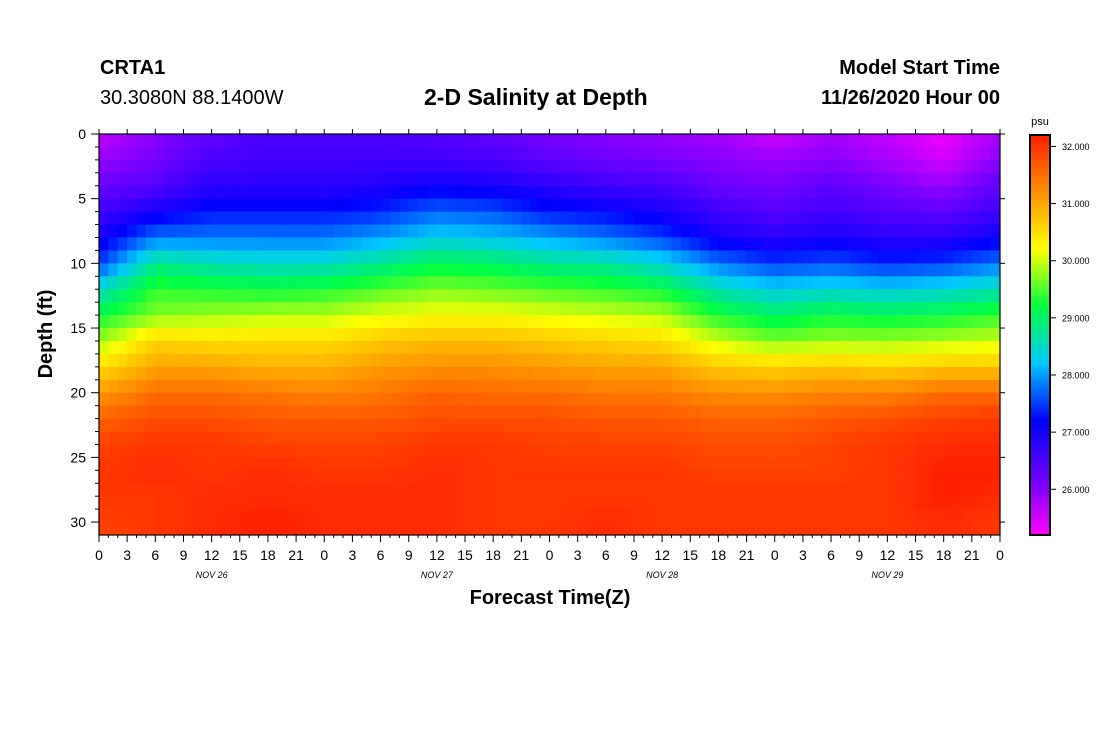  I want to click on x-tick-label: 21, so click(296, 555).